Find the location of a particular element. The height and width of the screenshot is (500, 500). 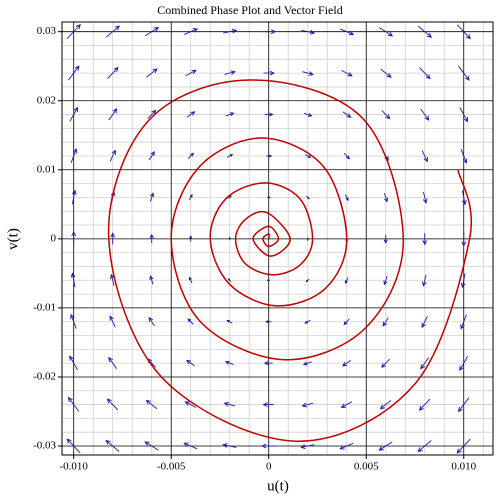

y-tick-label: 0.03 is located at coordinates (47, 31).